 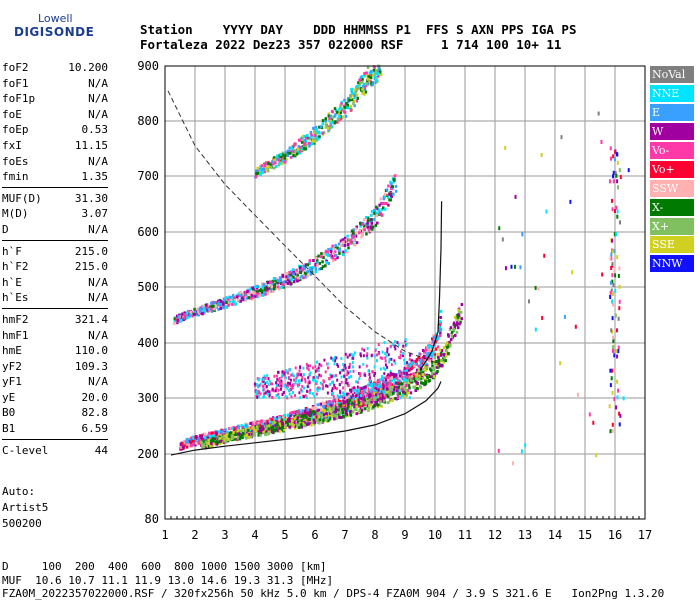 What do you see at coordinates (98, 83) in the screenshot?
I see `param-value: N/A` at bounding box center [98, 83].